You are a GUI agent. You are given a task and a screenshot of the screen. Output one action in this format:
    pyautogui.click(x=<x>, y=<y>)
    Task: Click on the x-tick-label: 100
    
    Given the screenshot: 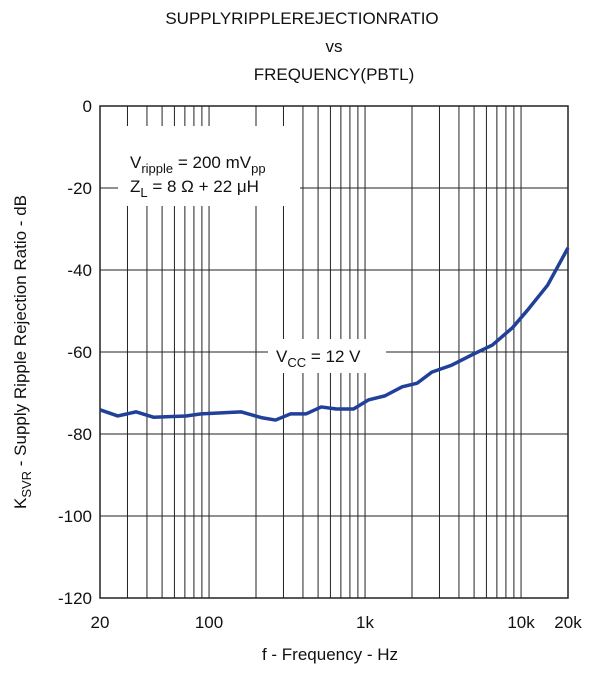 What is the action you would take?
    pyautogui.click(x=209, y=622)
    